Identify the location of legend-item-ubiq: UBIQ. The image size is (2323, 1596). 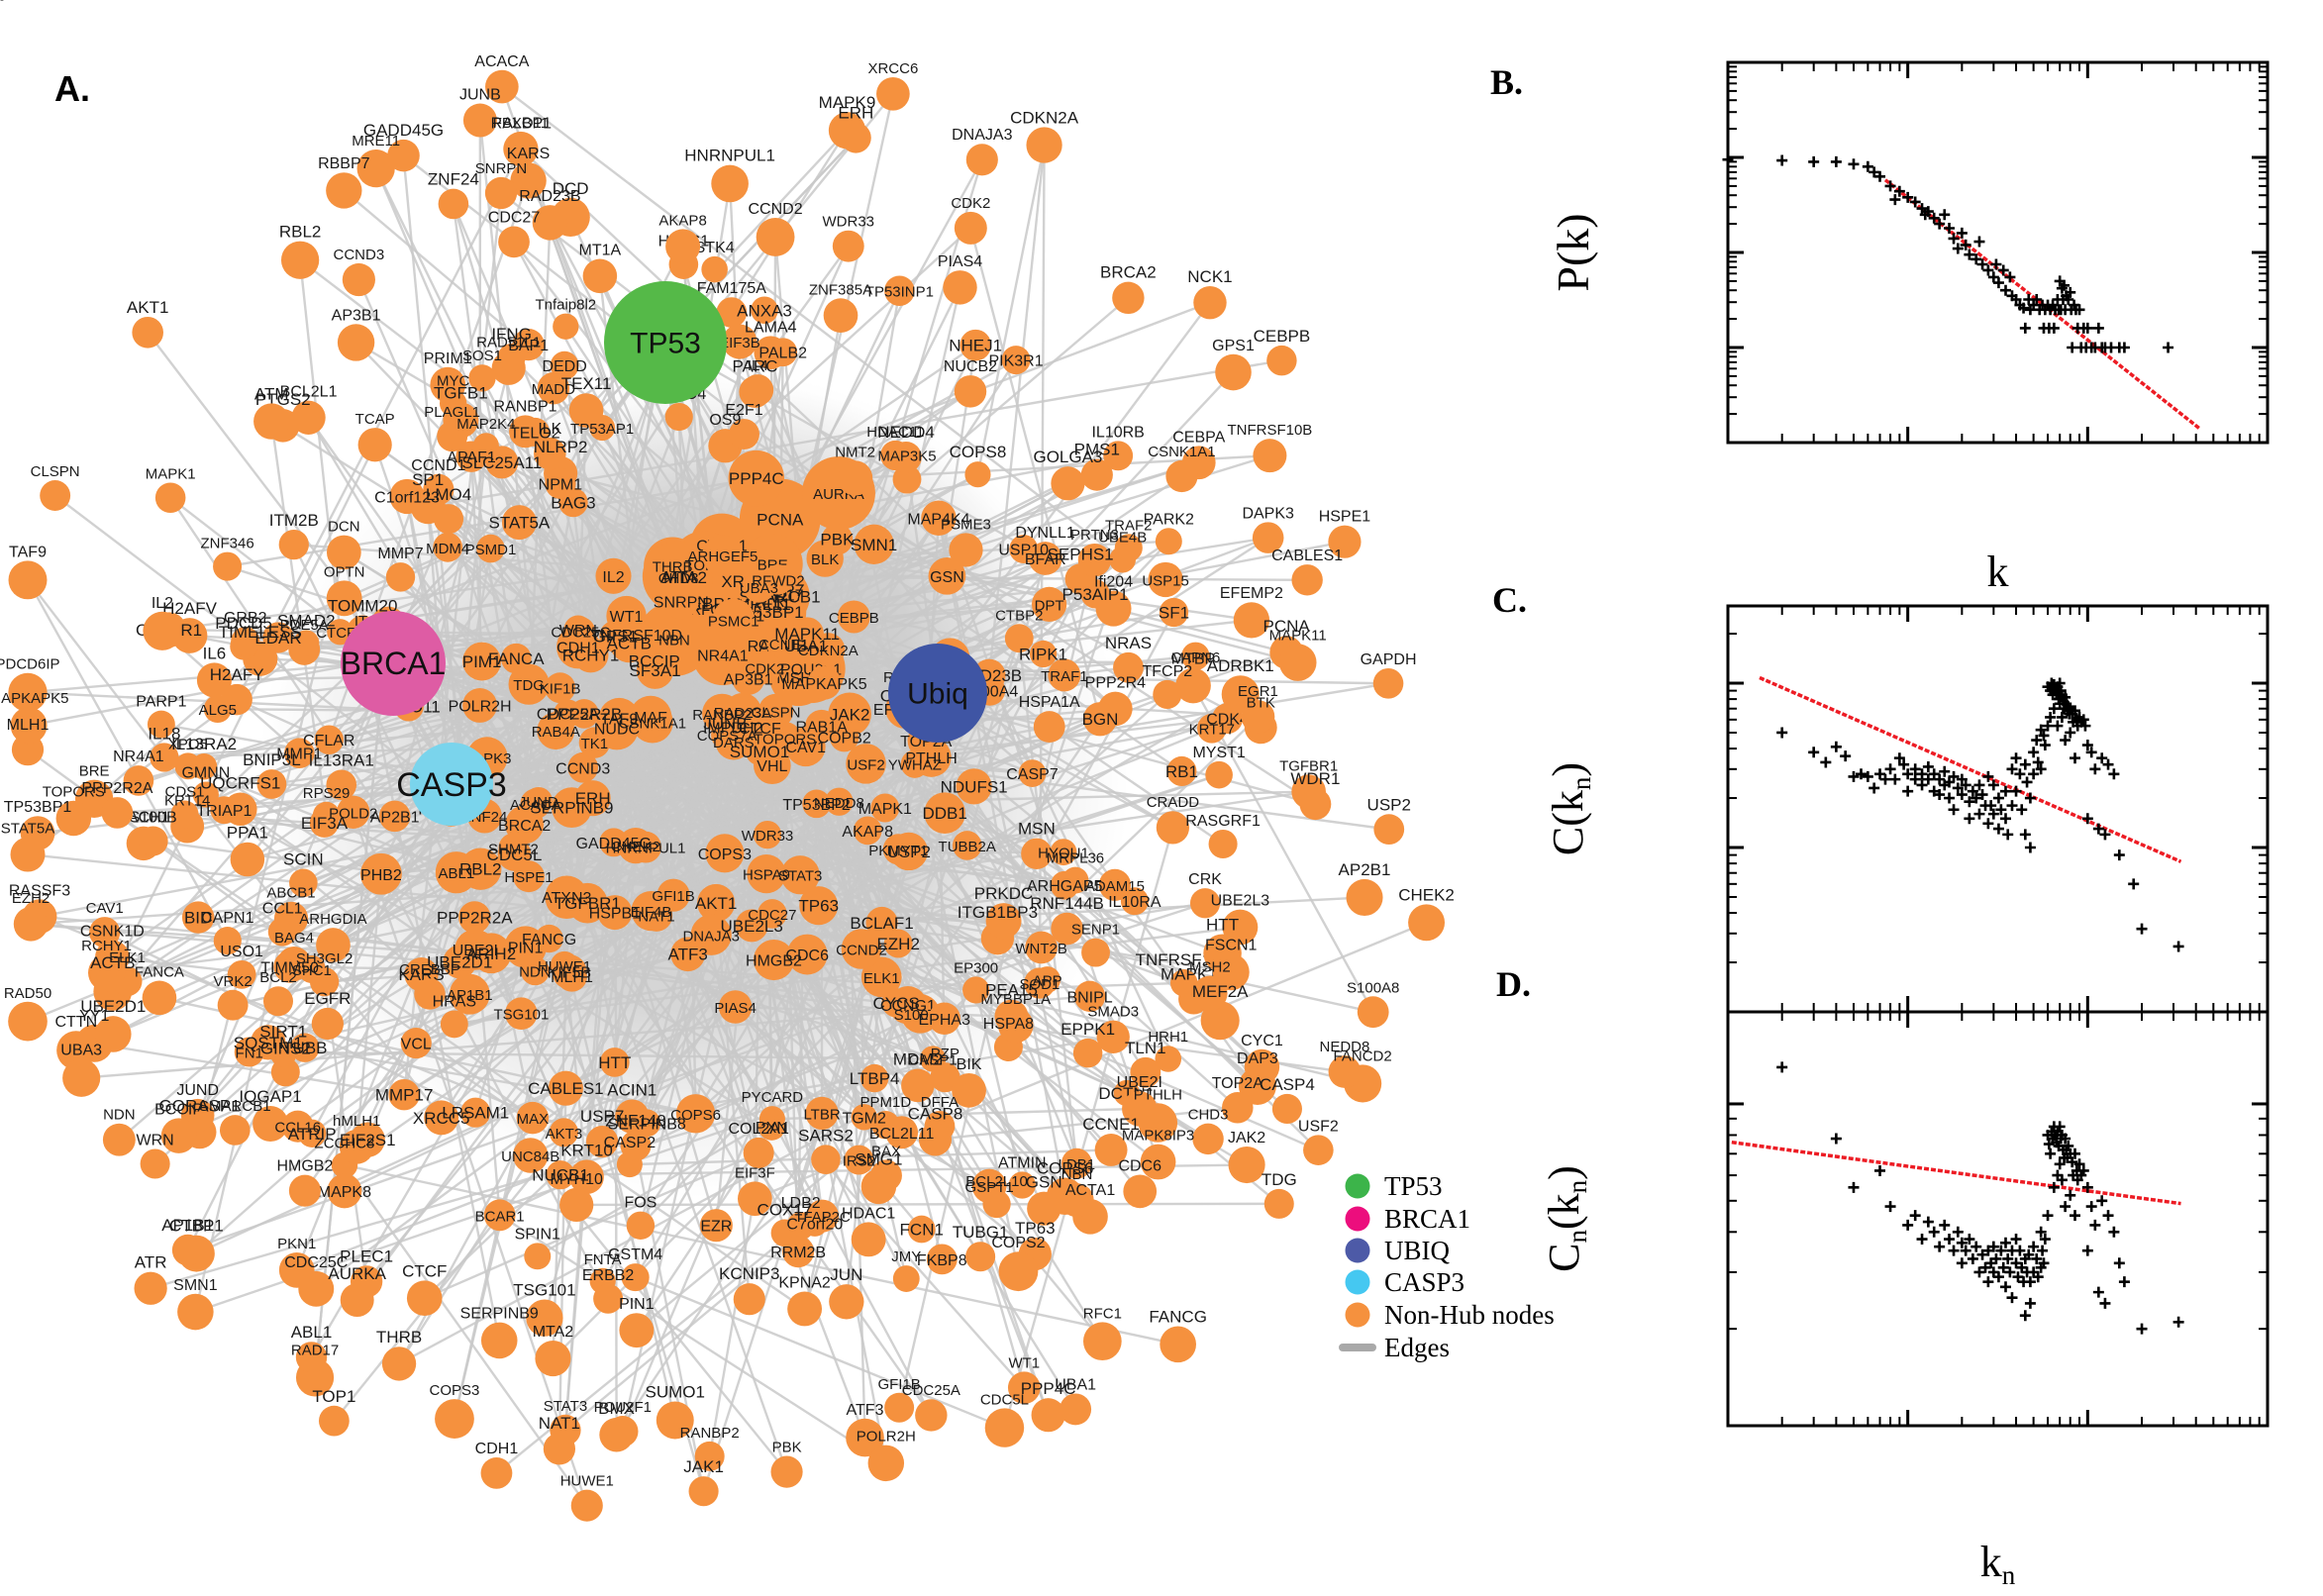
(1398, 1250).